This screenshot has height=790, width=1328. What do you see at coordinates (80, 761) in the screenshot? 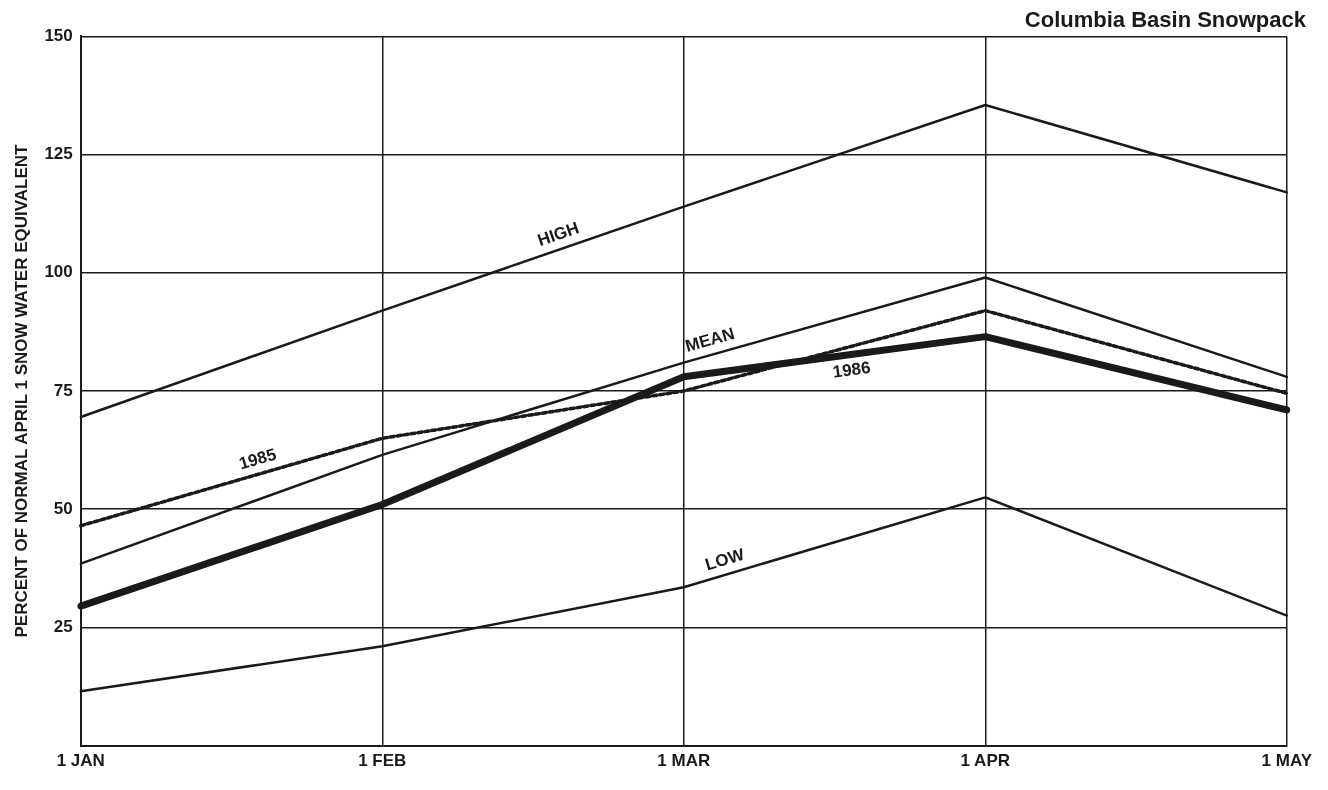
I see `x-tick-label: 1 JAN` at bounding box center [80, 761].